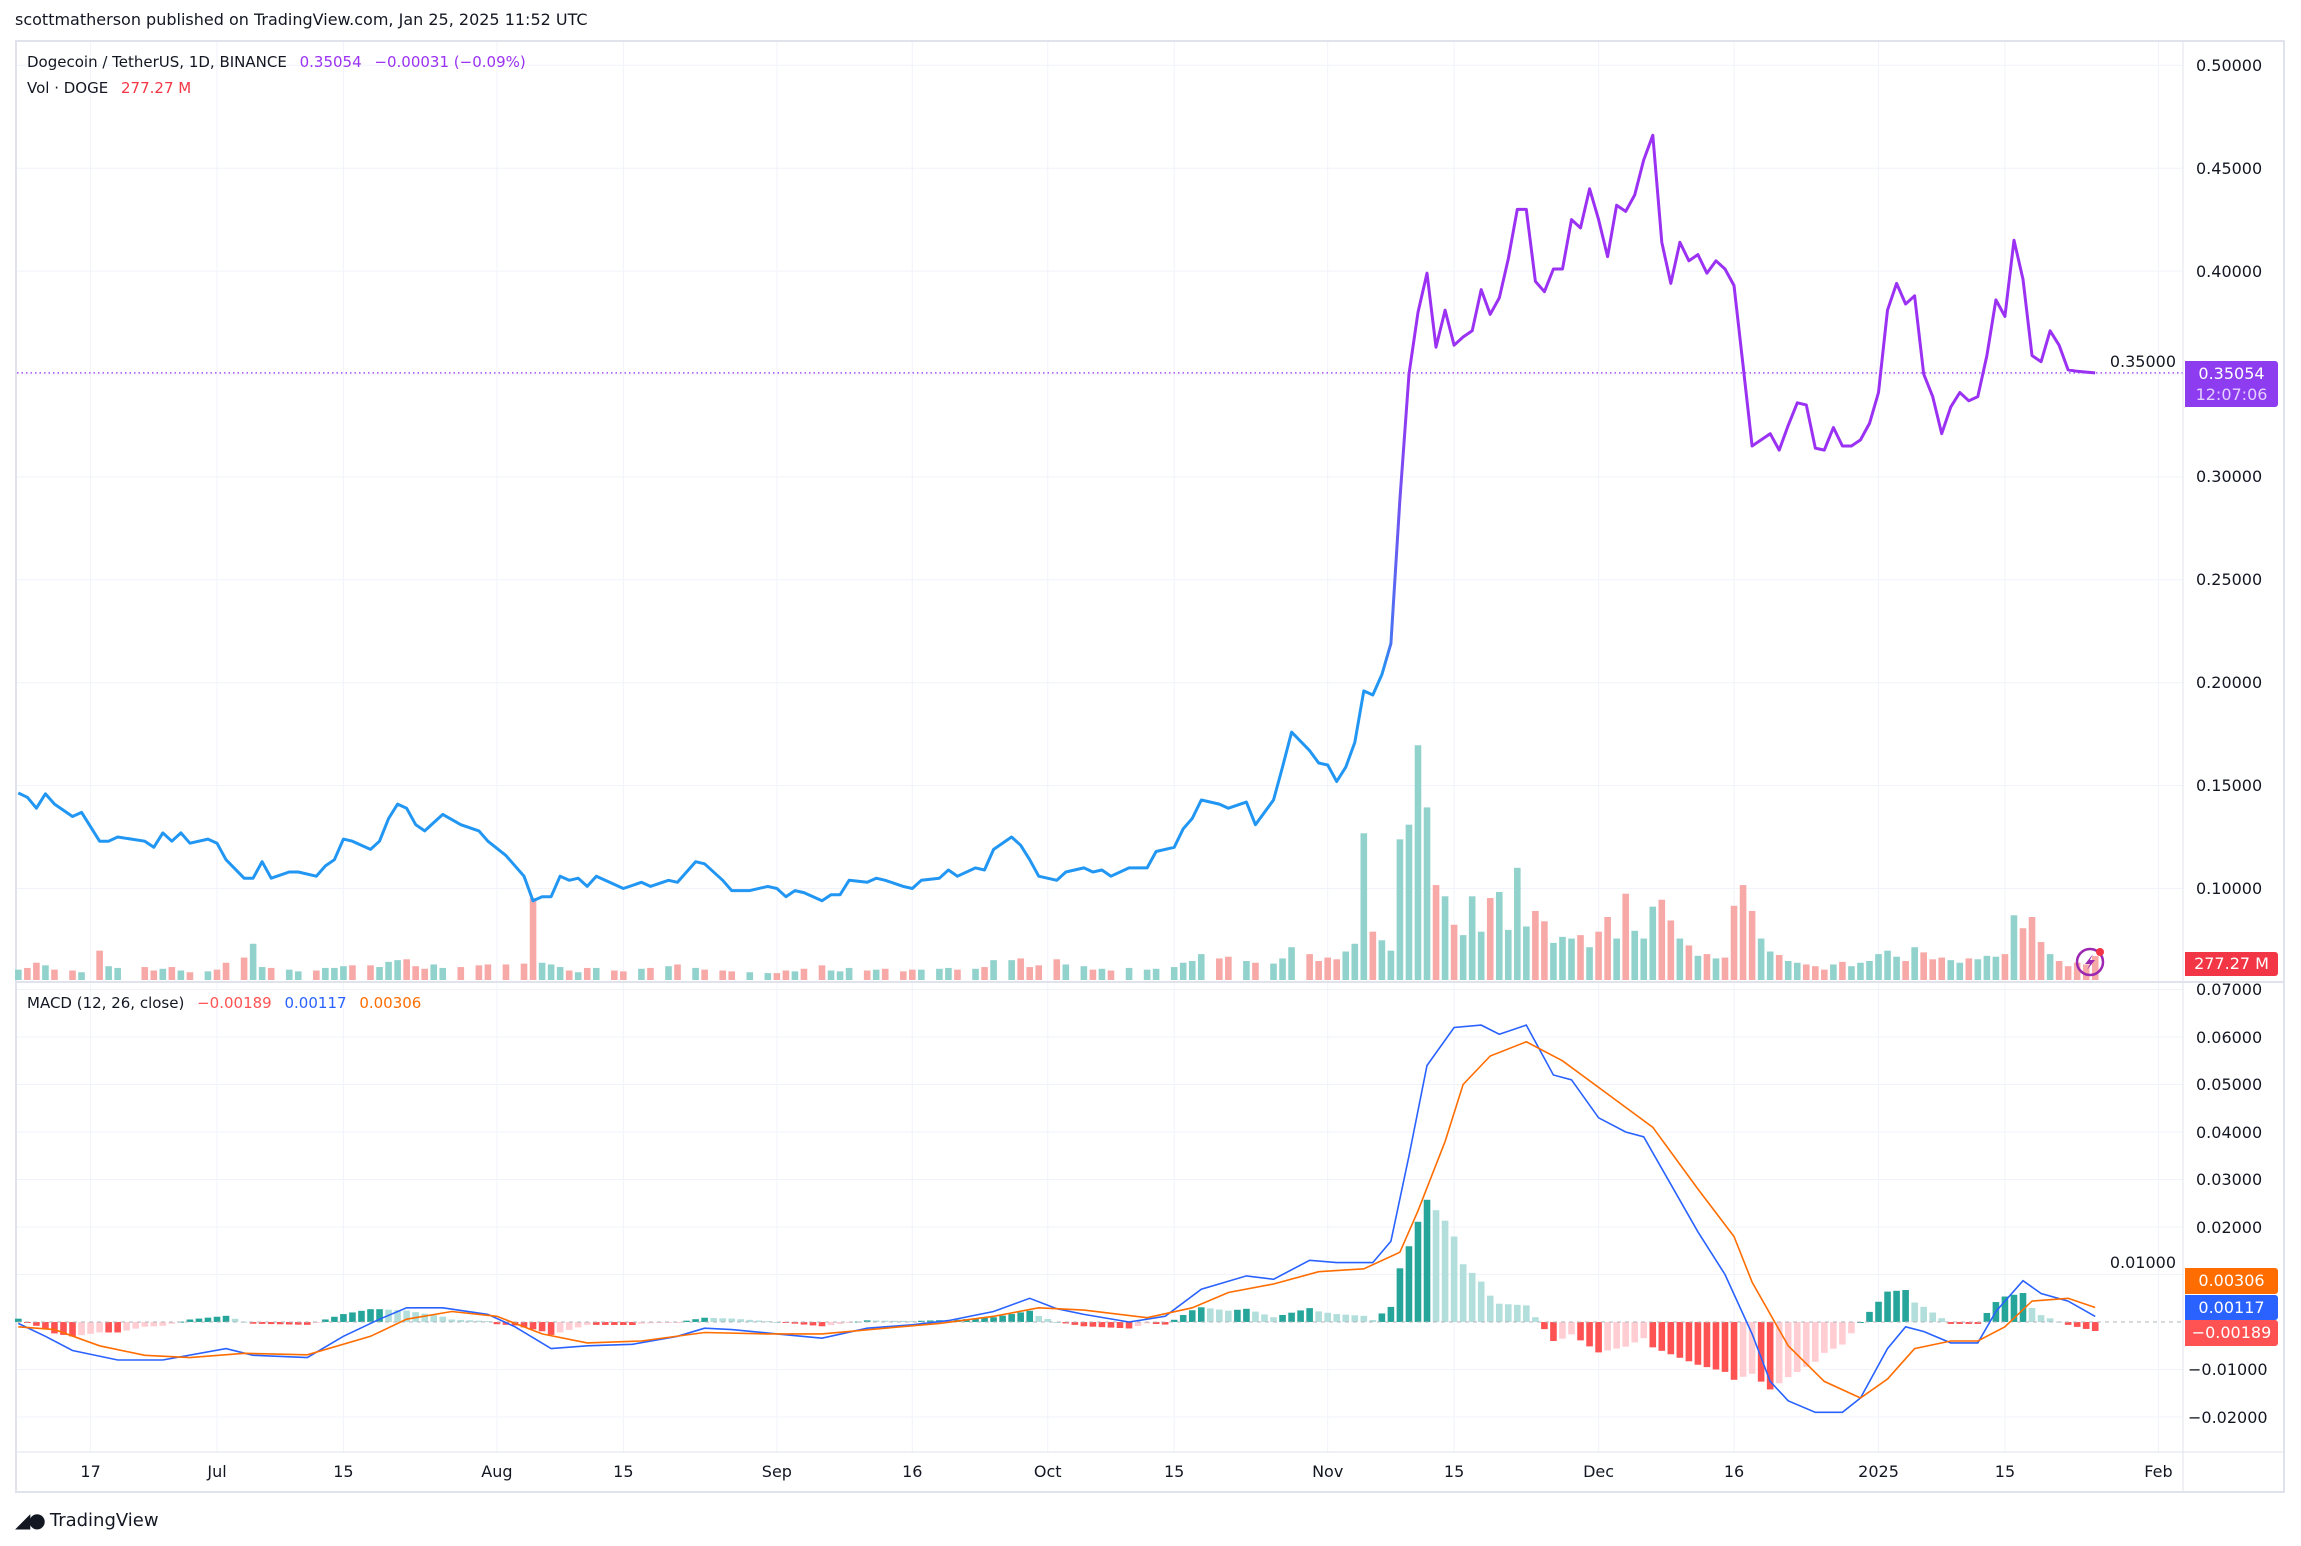 Image resolution: width=2301 pixels, height=1546 pixels. What do you see at coordinates (113, 88) in the screenshot?
I see `volume-legend: Vol · DOGE 277.27 M` at bounding box center [113, 88].